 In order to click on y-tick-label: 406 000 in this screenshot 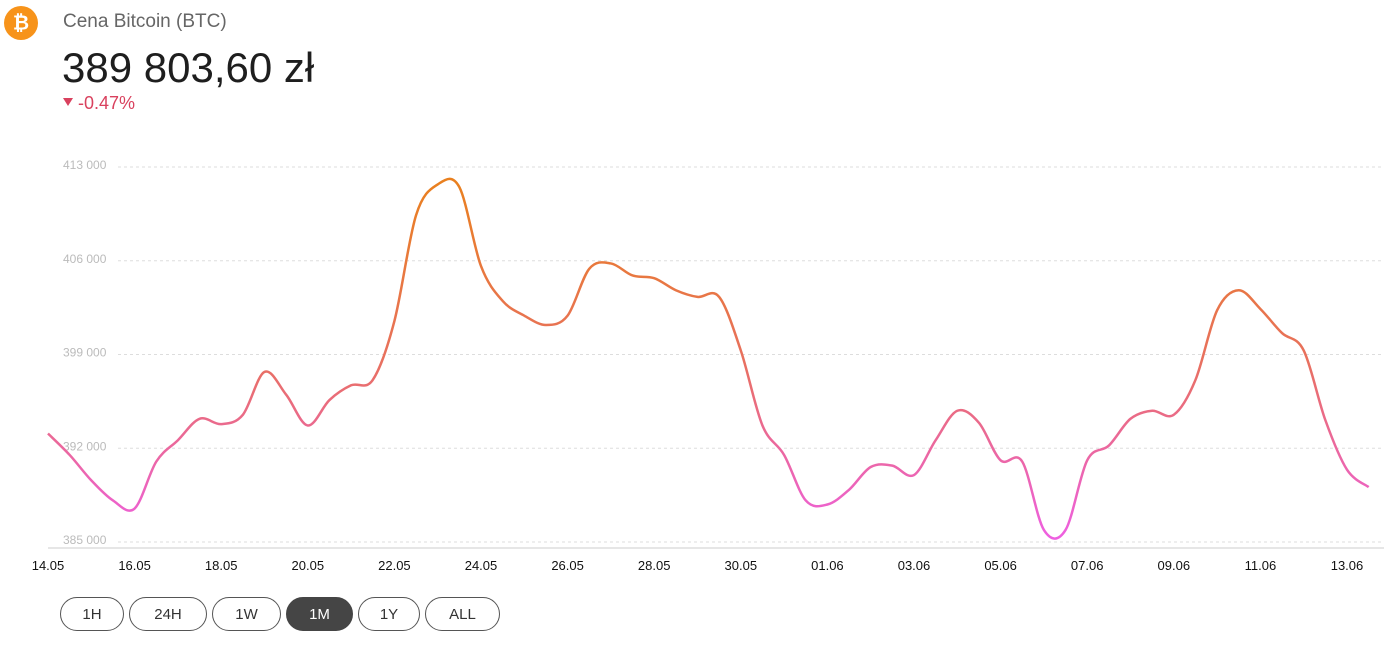, I will do `click(85, 259)`.